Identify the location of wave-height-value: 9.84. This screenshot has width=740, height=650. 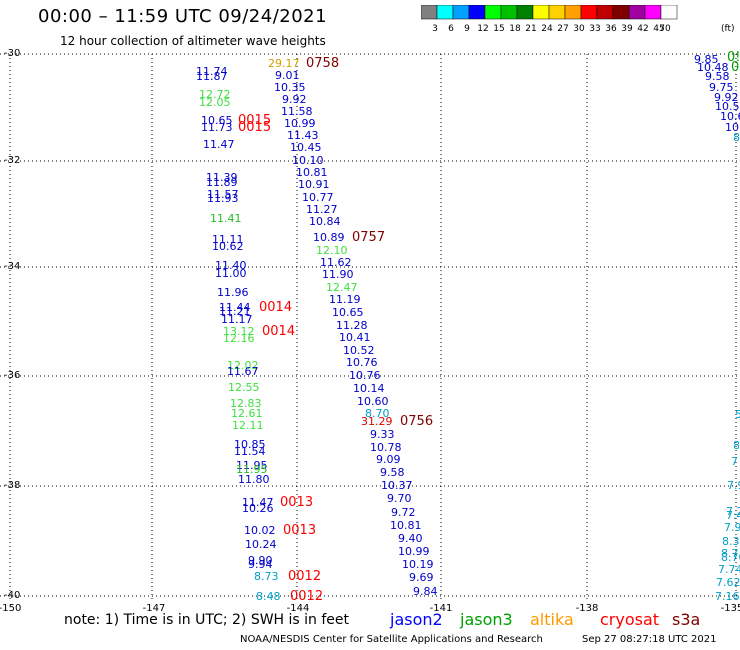
(425, 591).